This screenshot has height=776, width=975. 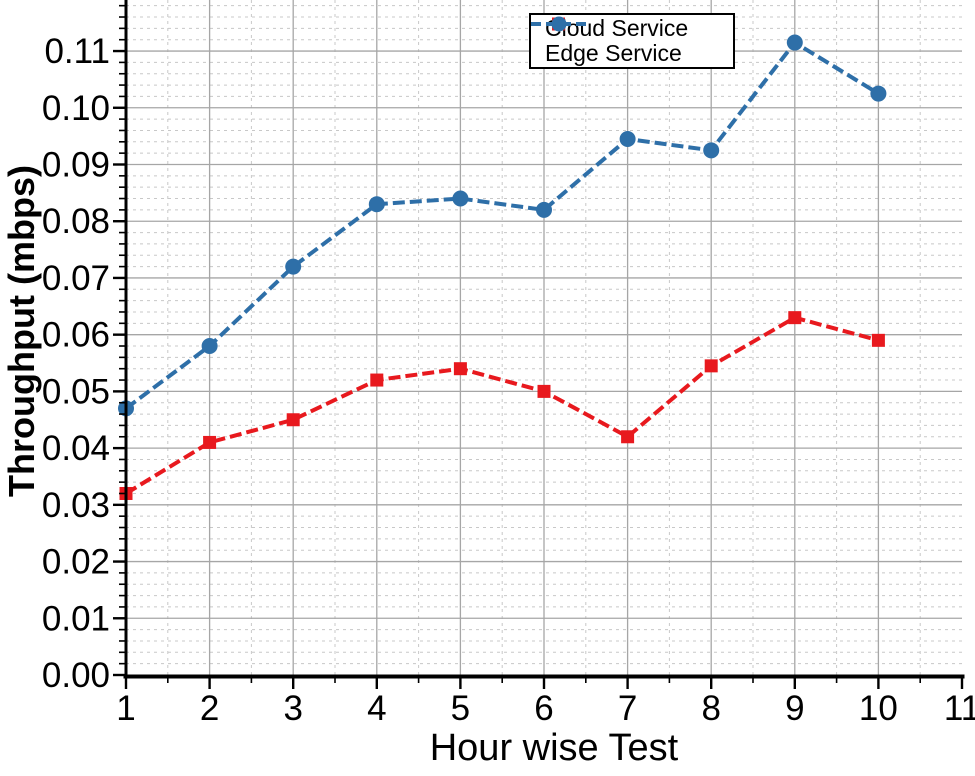 What do you see at coordinates (76, 618) in the screenshot?
I see `y-tick-label: 0.01` at bounding box center [76, 618].